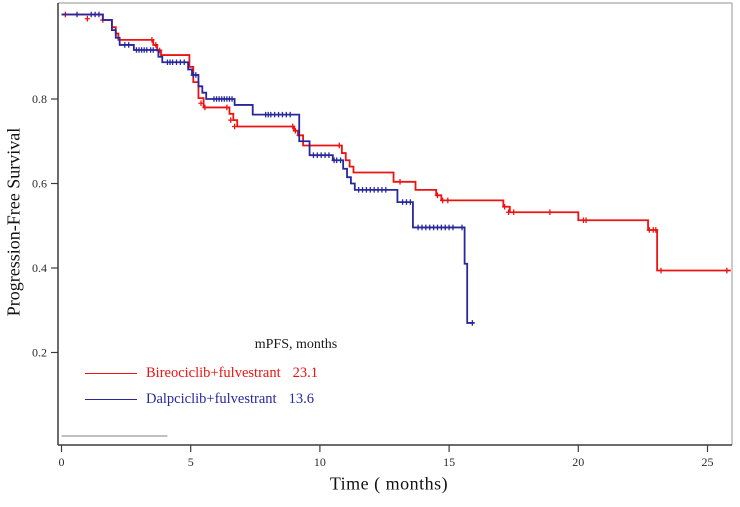 The width and height of the screenshot is (740, 507). Describe the element at coordinates (39, 353) in the screenshot. I see `y-tick-label: 0.2` at that location.